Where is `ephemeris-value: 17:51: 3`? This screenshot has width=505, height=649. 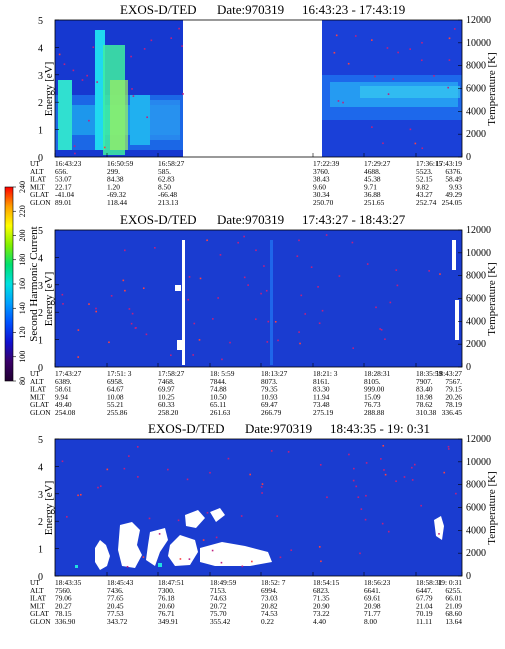
ephemeris-value: 17:51: 3 is located at coordinates (119, 373).